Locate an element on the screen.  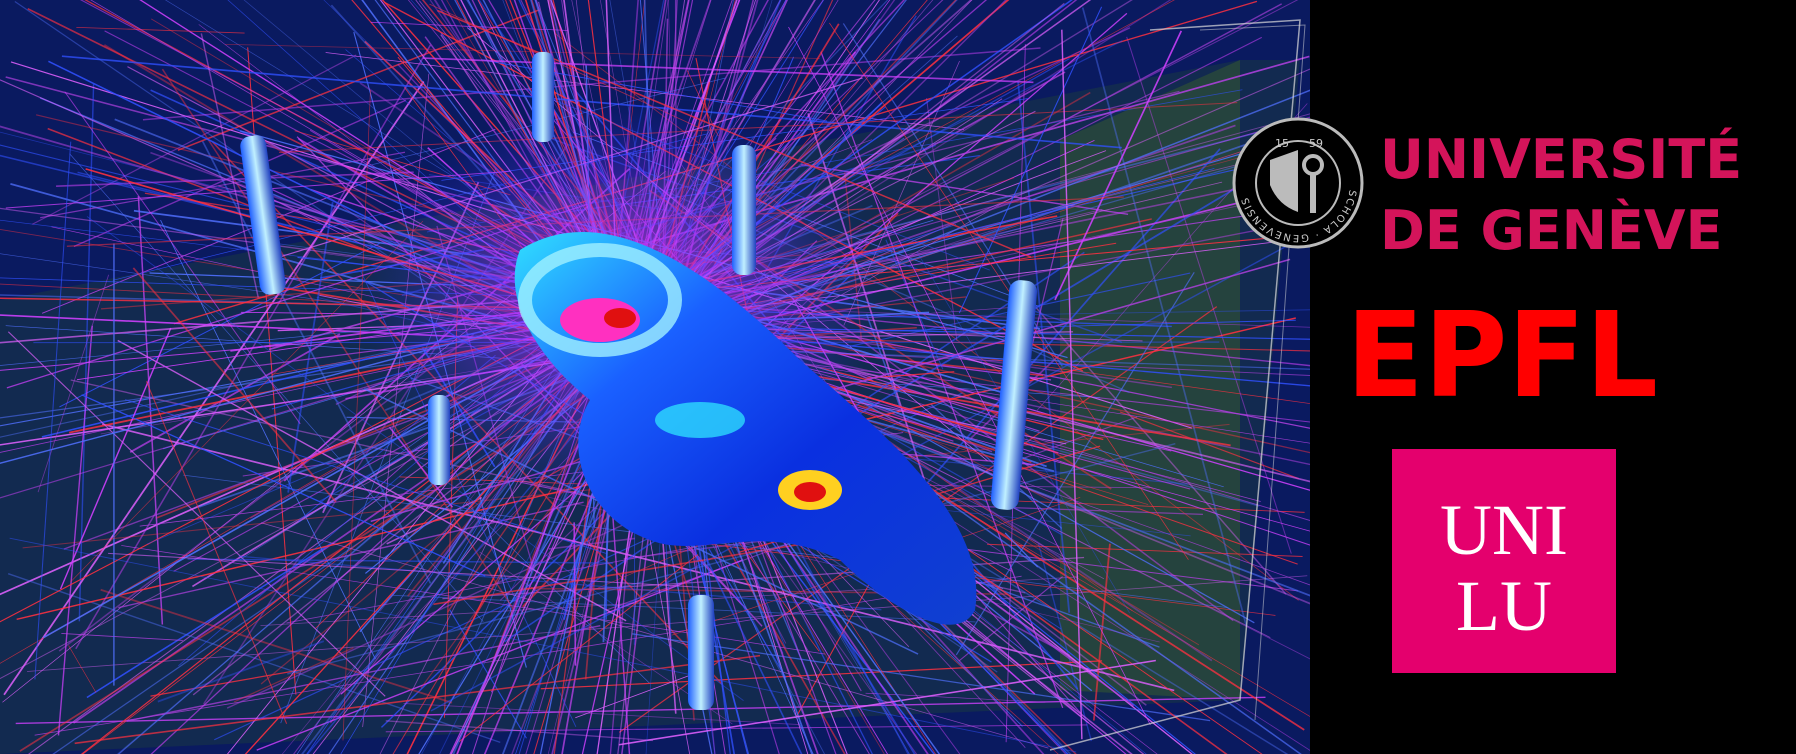
epfl-logo: EPFL is located at coordinates (1502, 355).